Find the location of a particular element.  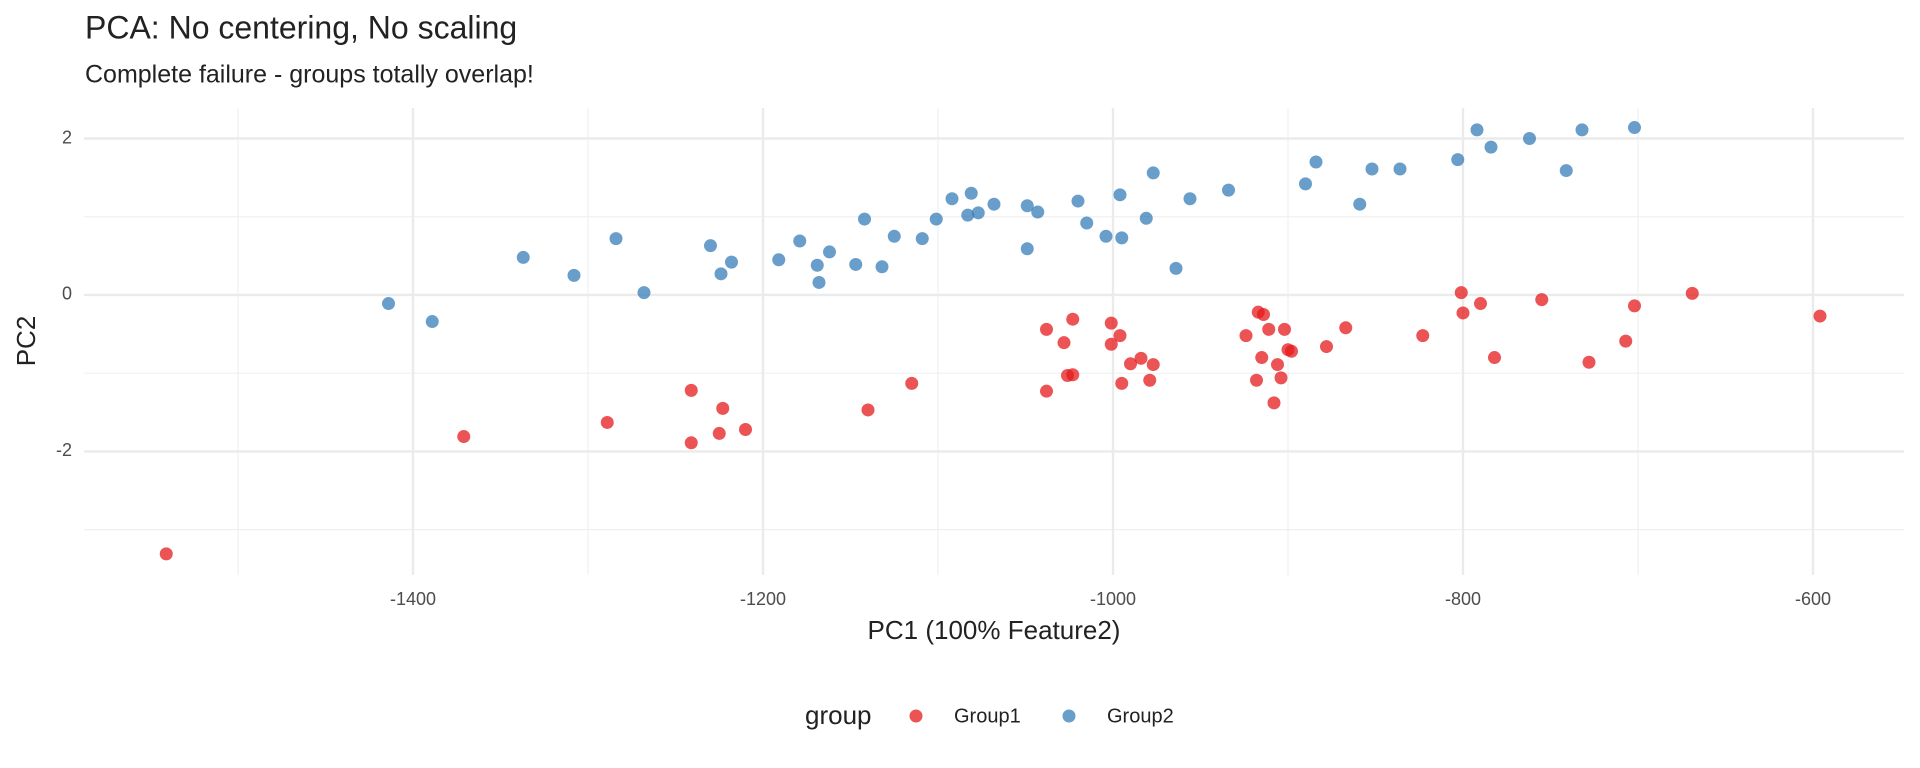

x-tick-label: -1200 is located at coordinates (763, 599).